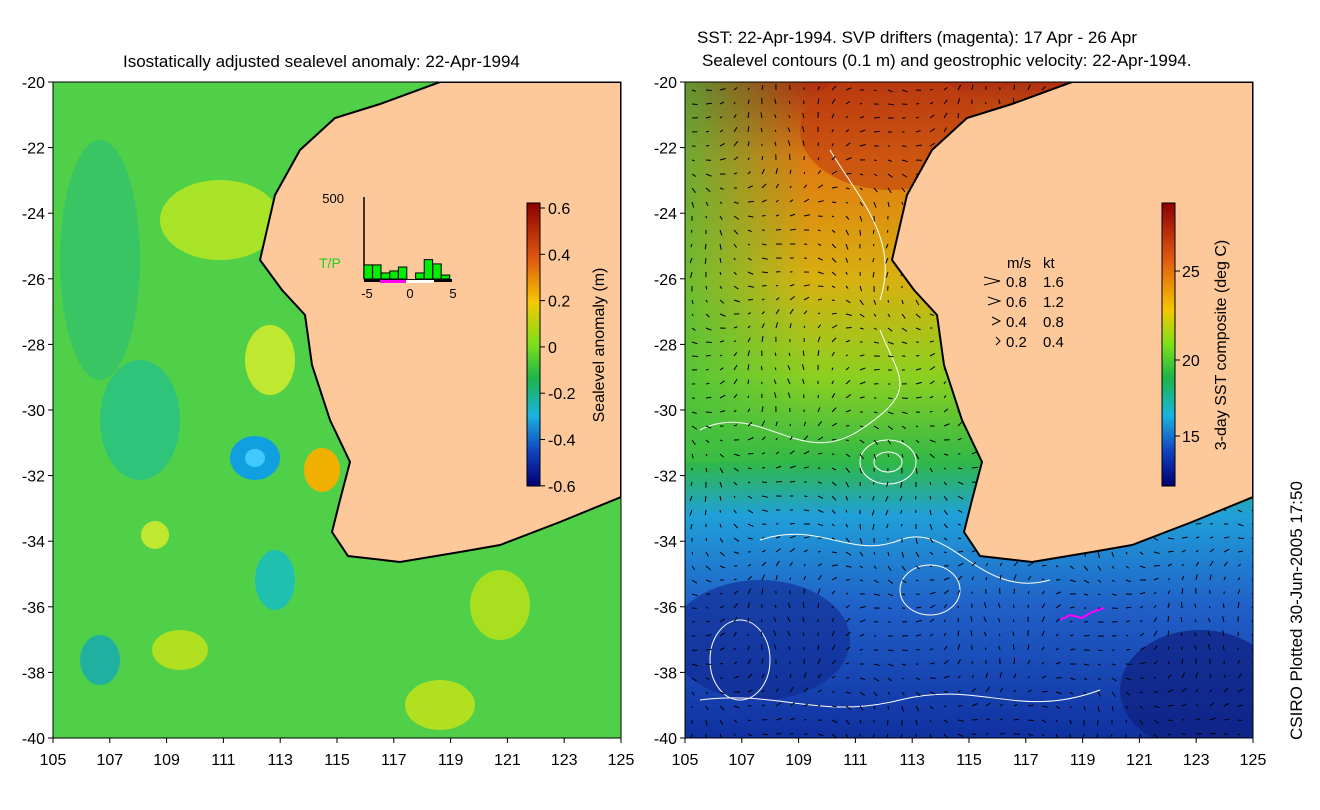 The image size is (1320, 810). Describe the element at coordinates (1053, 282) in the screenshot. I see `legend-kt-value: 1.6` at that location.